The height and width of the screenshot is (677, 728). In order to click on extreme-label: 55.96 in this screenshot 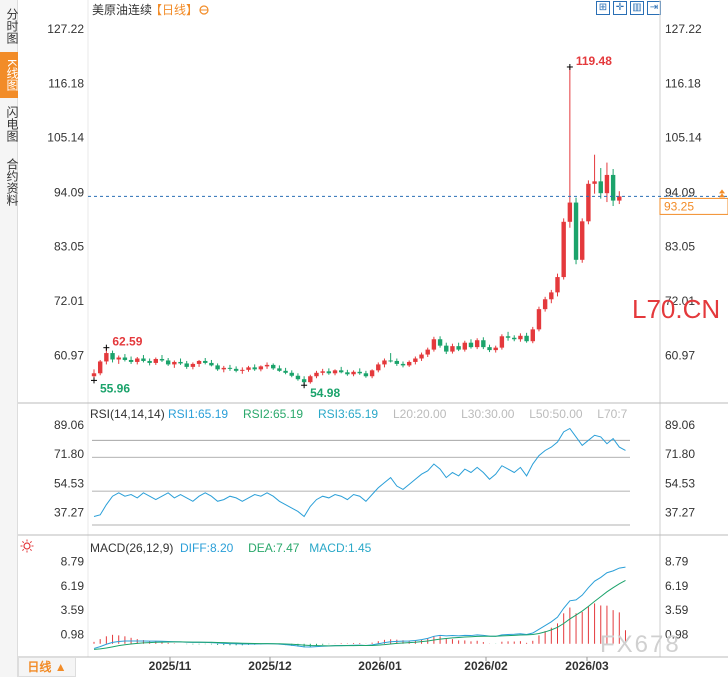, I will do `click(115, 388)`.